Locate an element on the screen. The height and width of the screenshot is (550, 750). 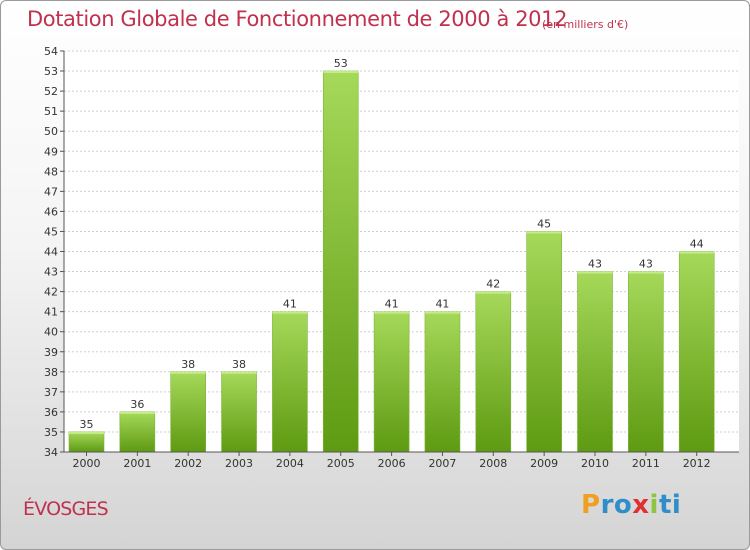
y-tick-label: 44 is located at coordinates (51, 252).